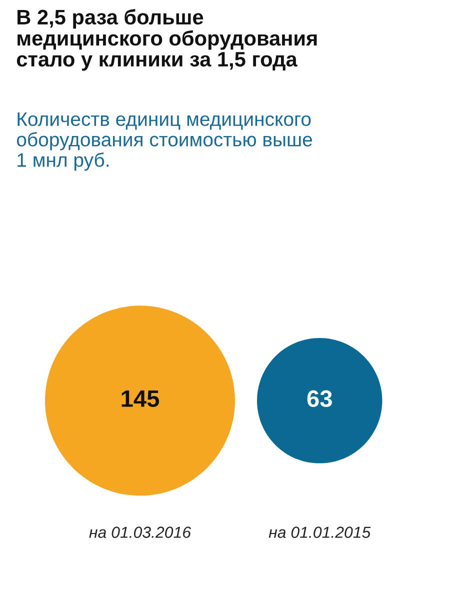 The image size is (461, 604). Describe the element at coordinates (319, 532) in the screenshot. I see `category-label: на 01.01.2015` at that location.